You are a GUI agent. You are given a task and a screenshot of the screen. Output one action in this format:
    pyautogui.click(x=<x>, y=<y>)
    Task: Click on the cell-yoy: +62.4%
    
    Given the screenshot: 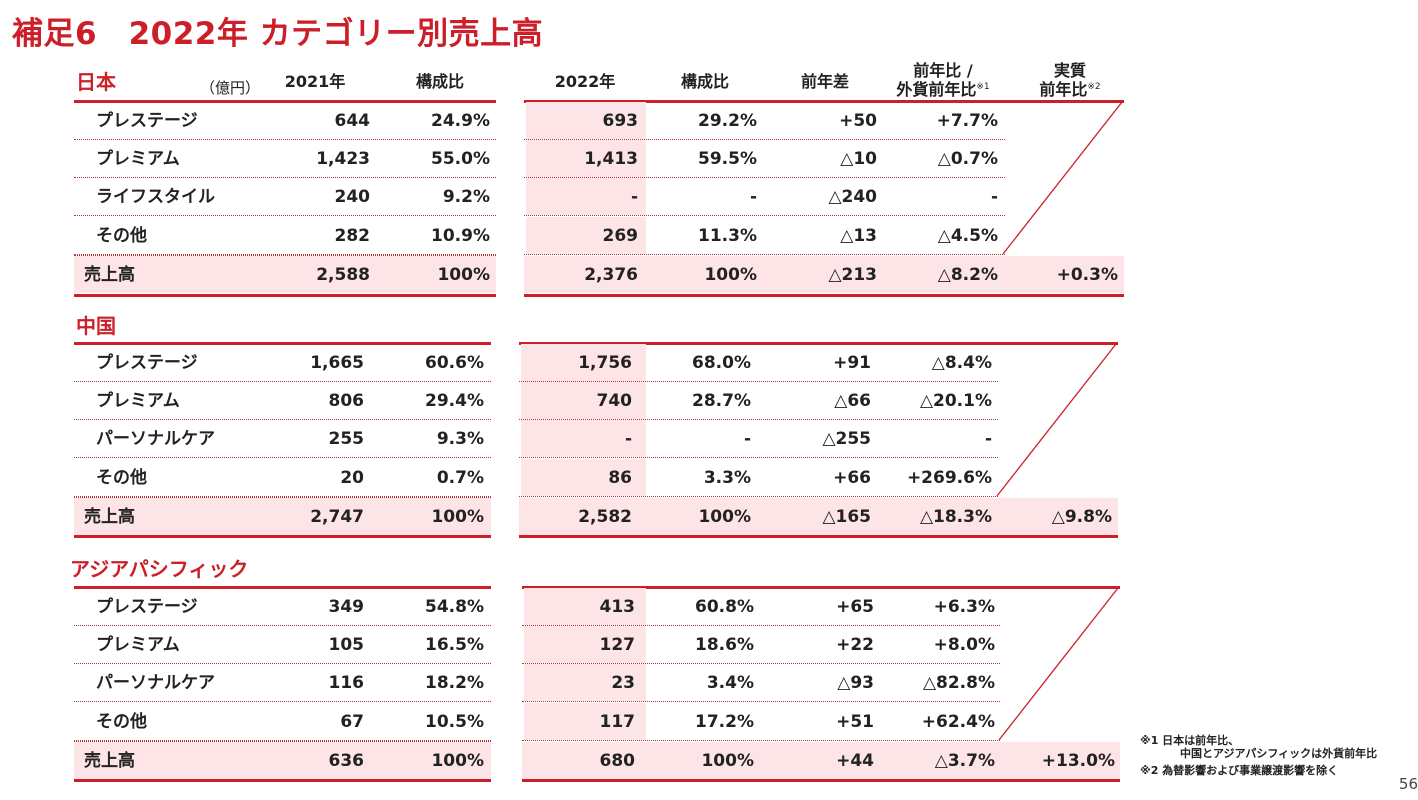 What is the action you would take?
    pyautogui.click(x=958, y=722)
    